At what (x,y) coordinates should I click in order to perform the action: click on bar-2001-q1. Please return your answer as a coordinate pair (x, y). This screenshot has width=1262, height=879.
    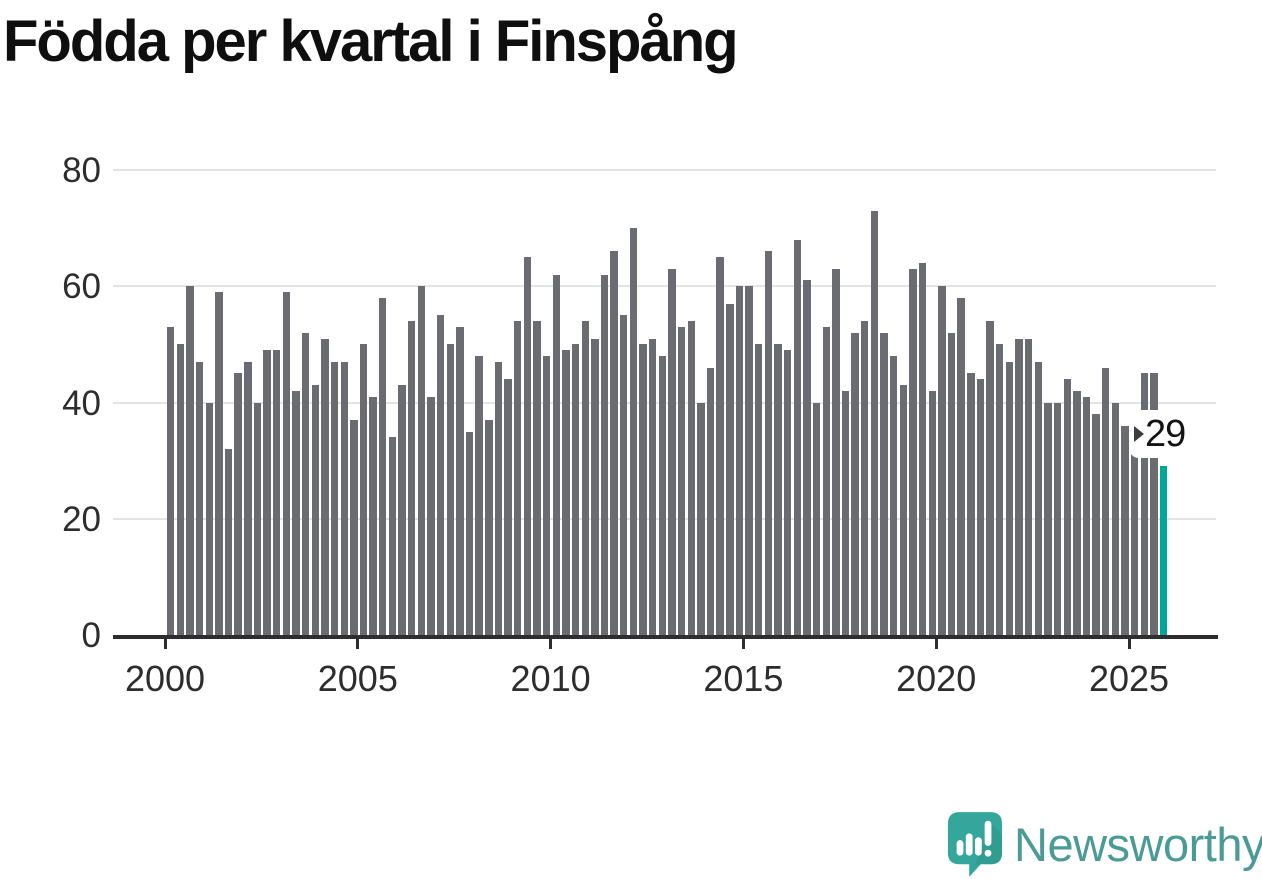
    Looking at the image, I should click on (209, 518).